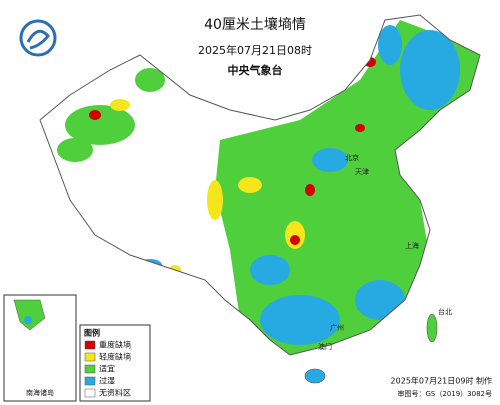 This screenshot has height=405, width=500. What do you see at coordinates (325, 346) in the screenshot?
I see `place: 澳门` at bounding box center [325, 346].